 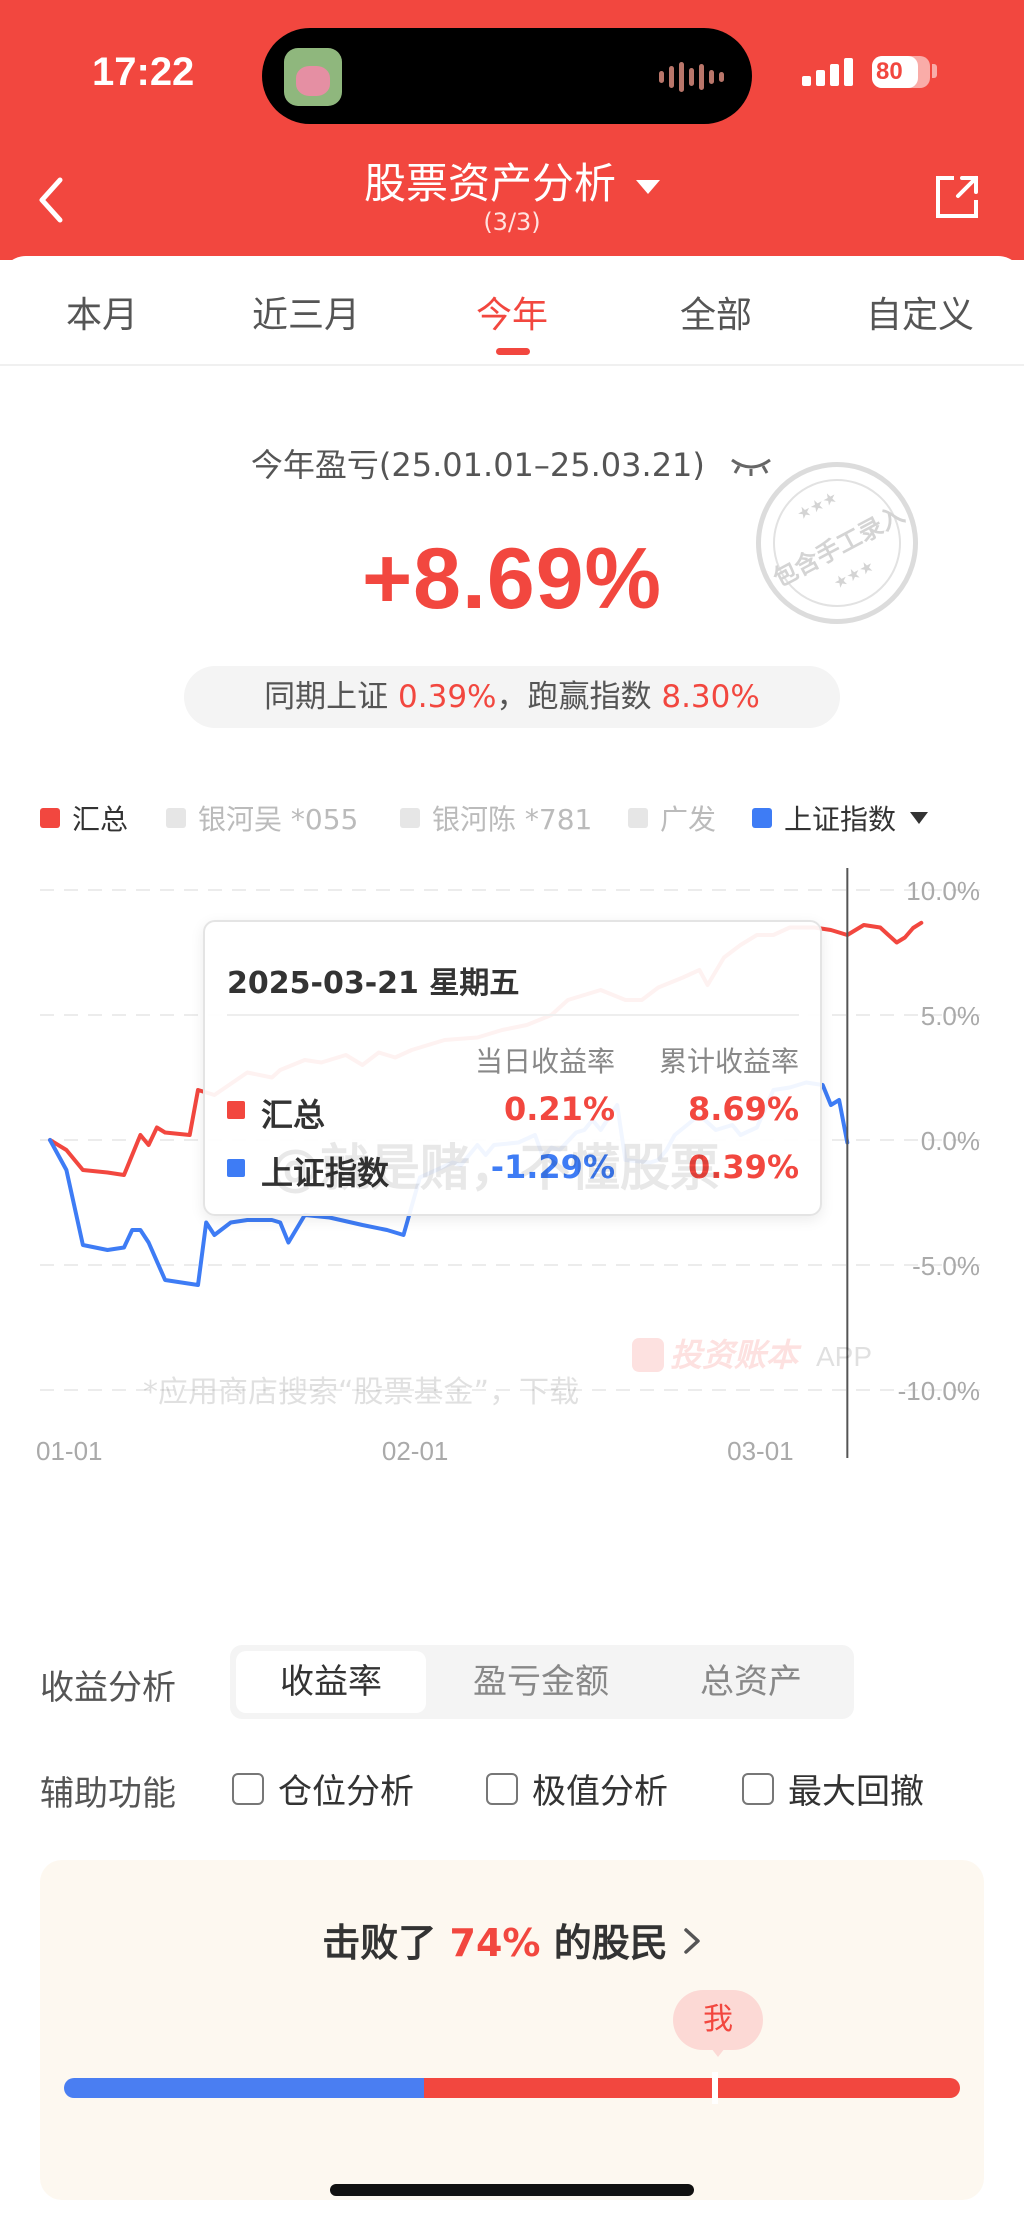 I want to click on rank-position-marker, so click(x=715, y=2088).